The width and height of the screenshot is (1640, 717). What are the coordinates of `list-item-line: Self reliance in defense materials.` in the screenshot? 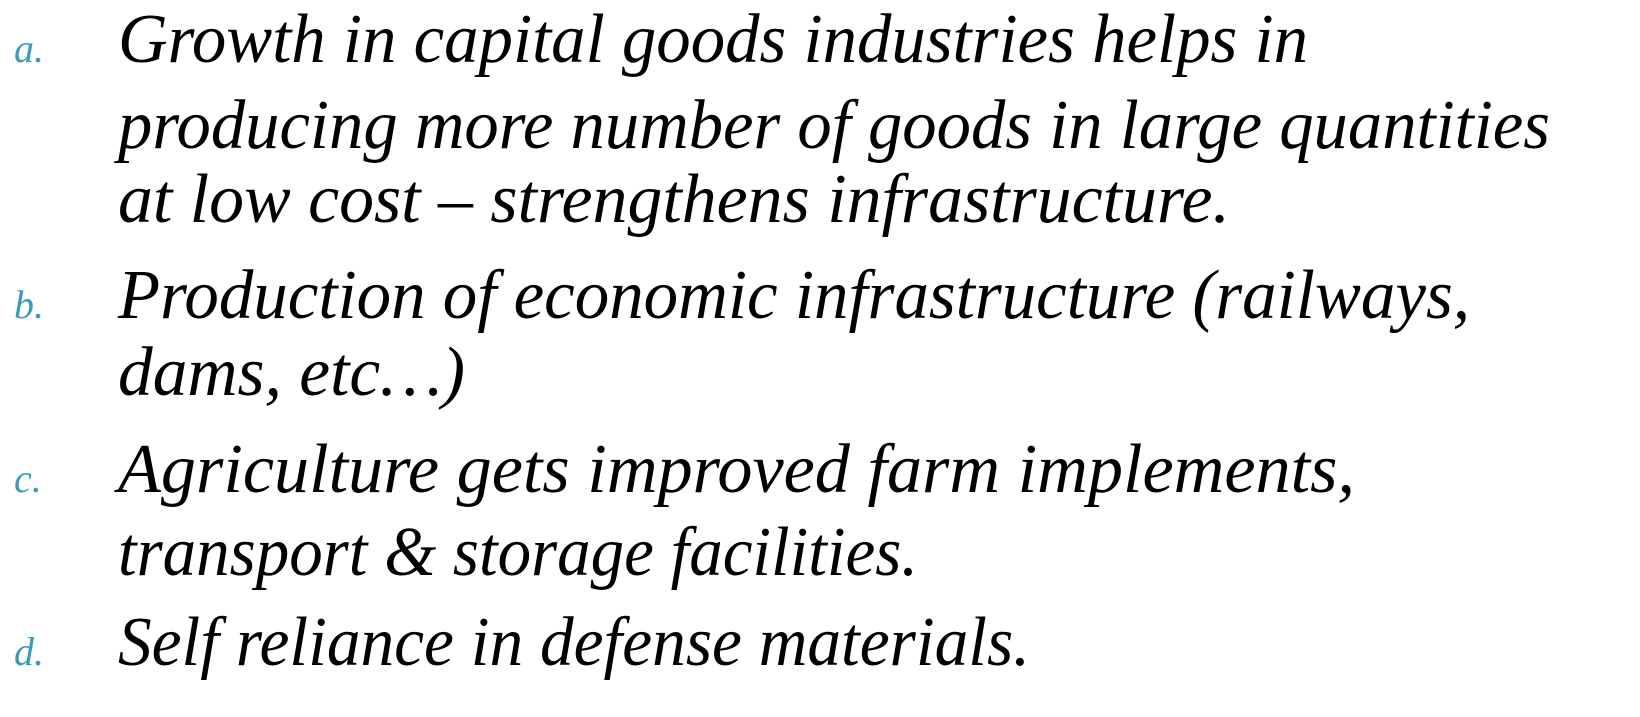 It's located at (574, 642).